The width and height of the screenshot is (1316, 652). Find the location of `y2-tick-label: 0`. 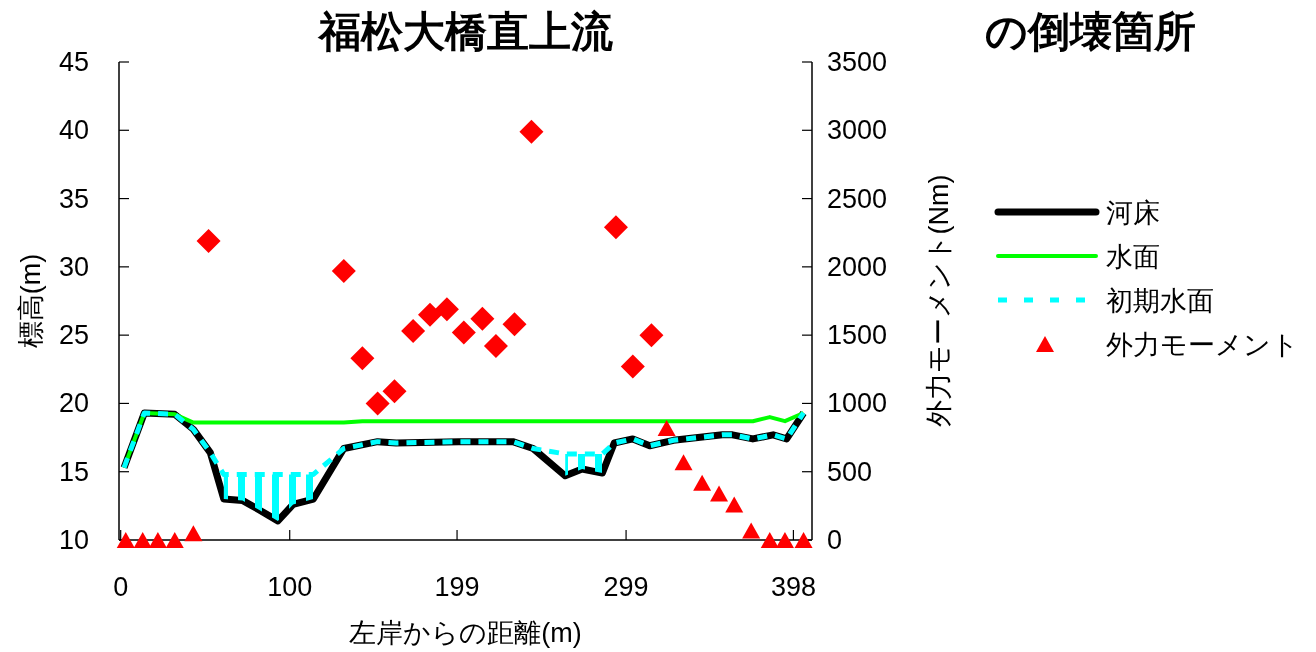

y2-tick-label: 0 is located at coordinates (835, 540).